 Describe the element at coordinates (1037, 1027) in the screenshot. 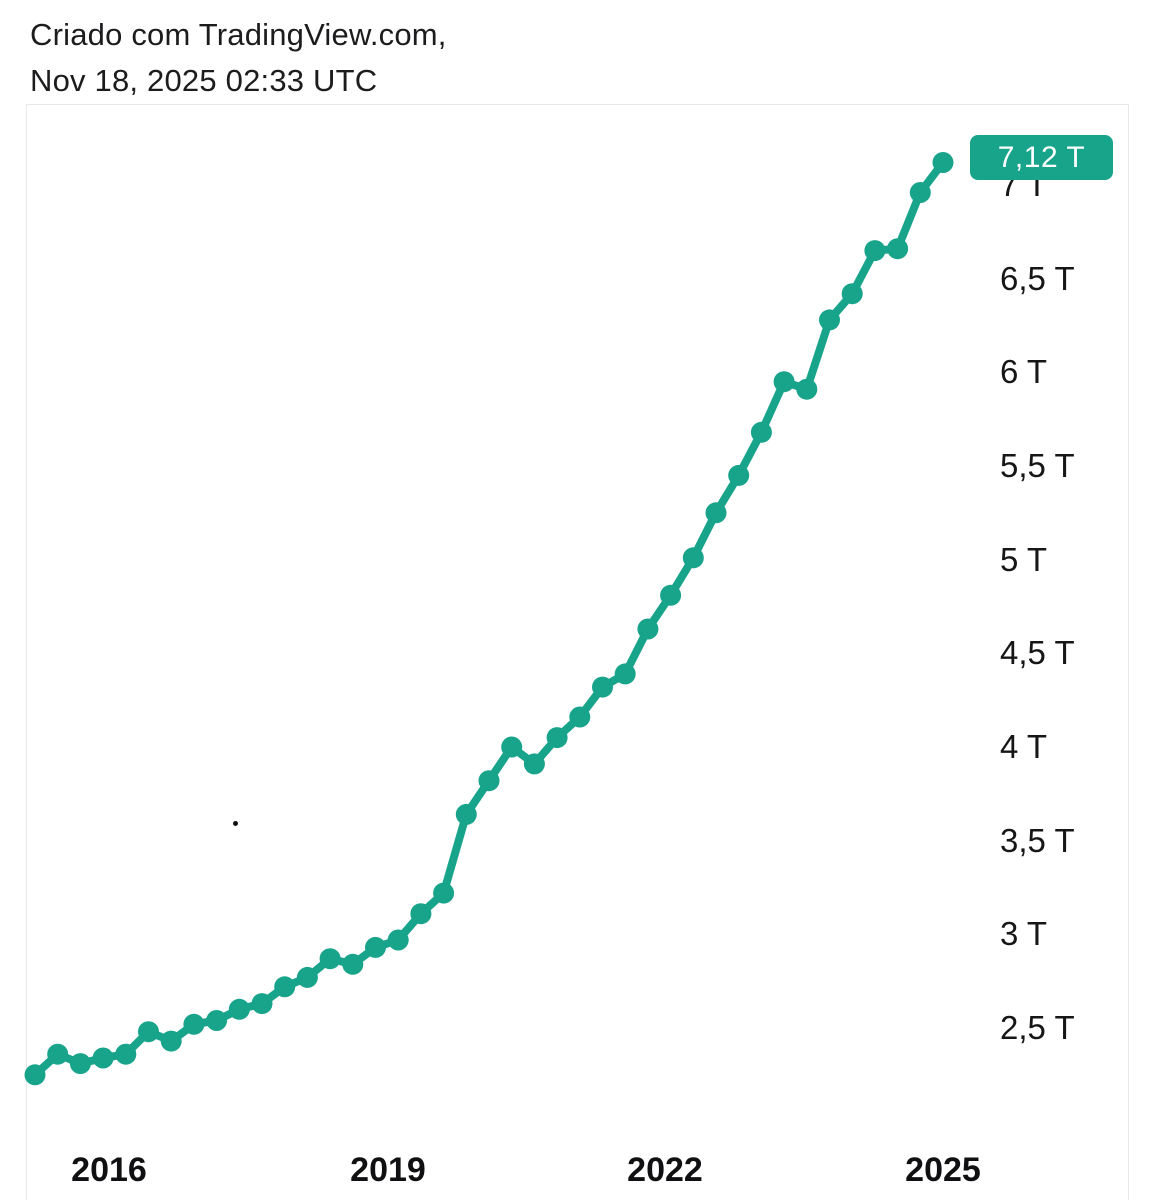

I see `y-axis-label: 2,5 T` at that location.